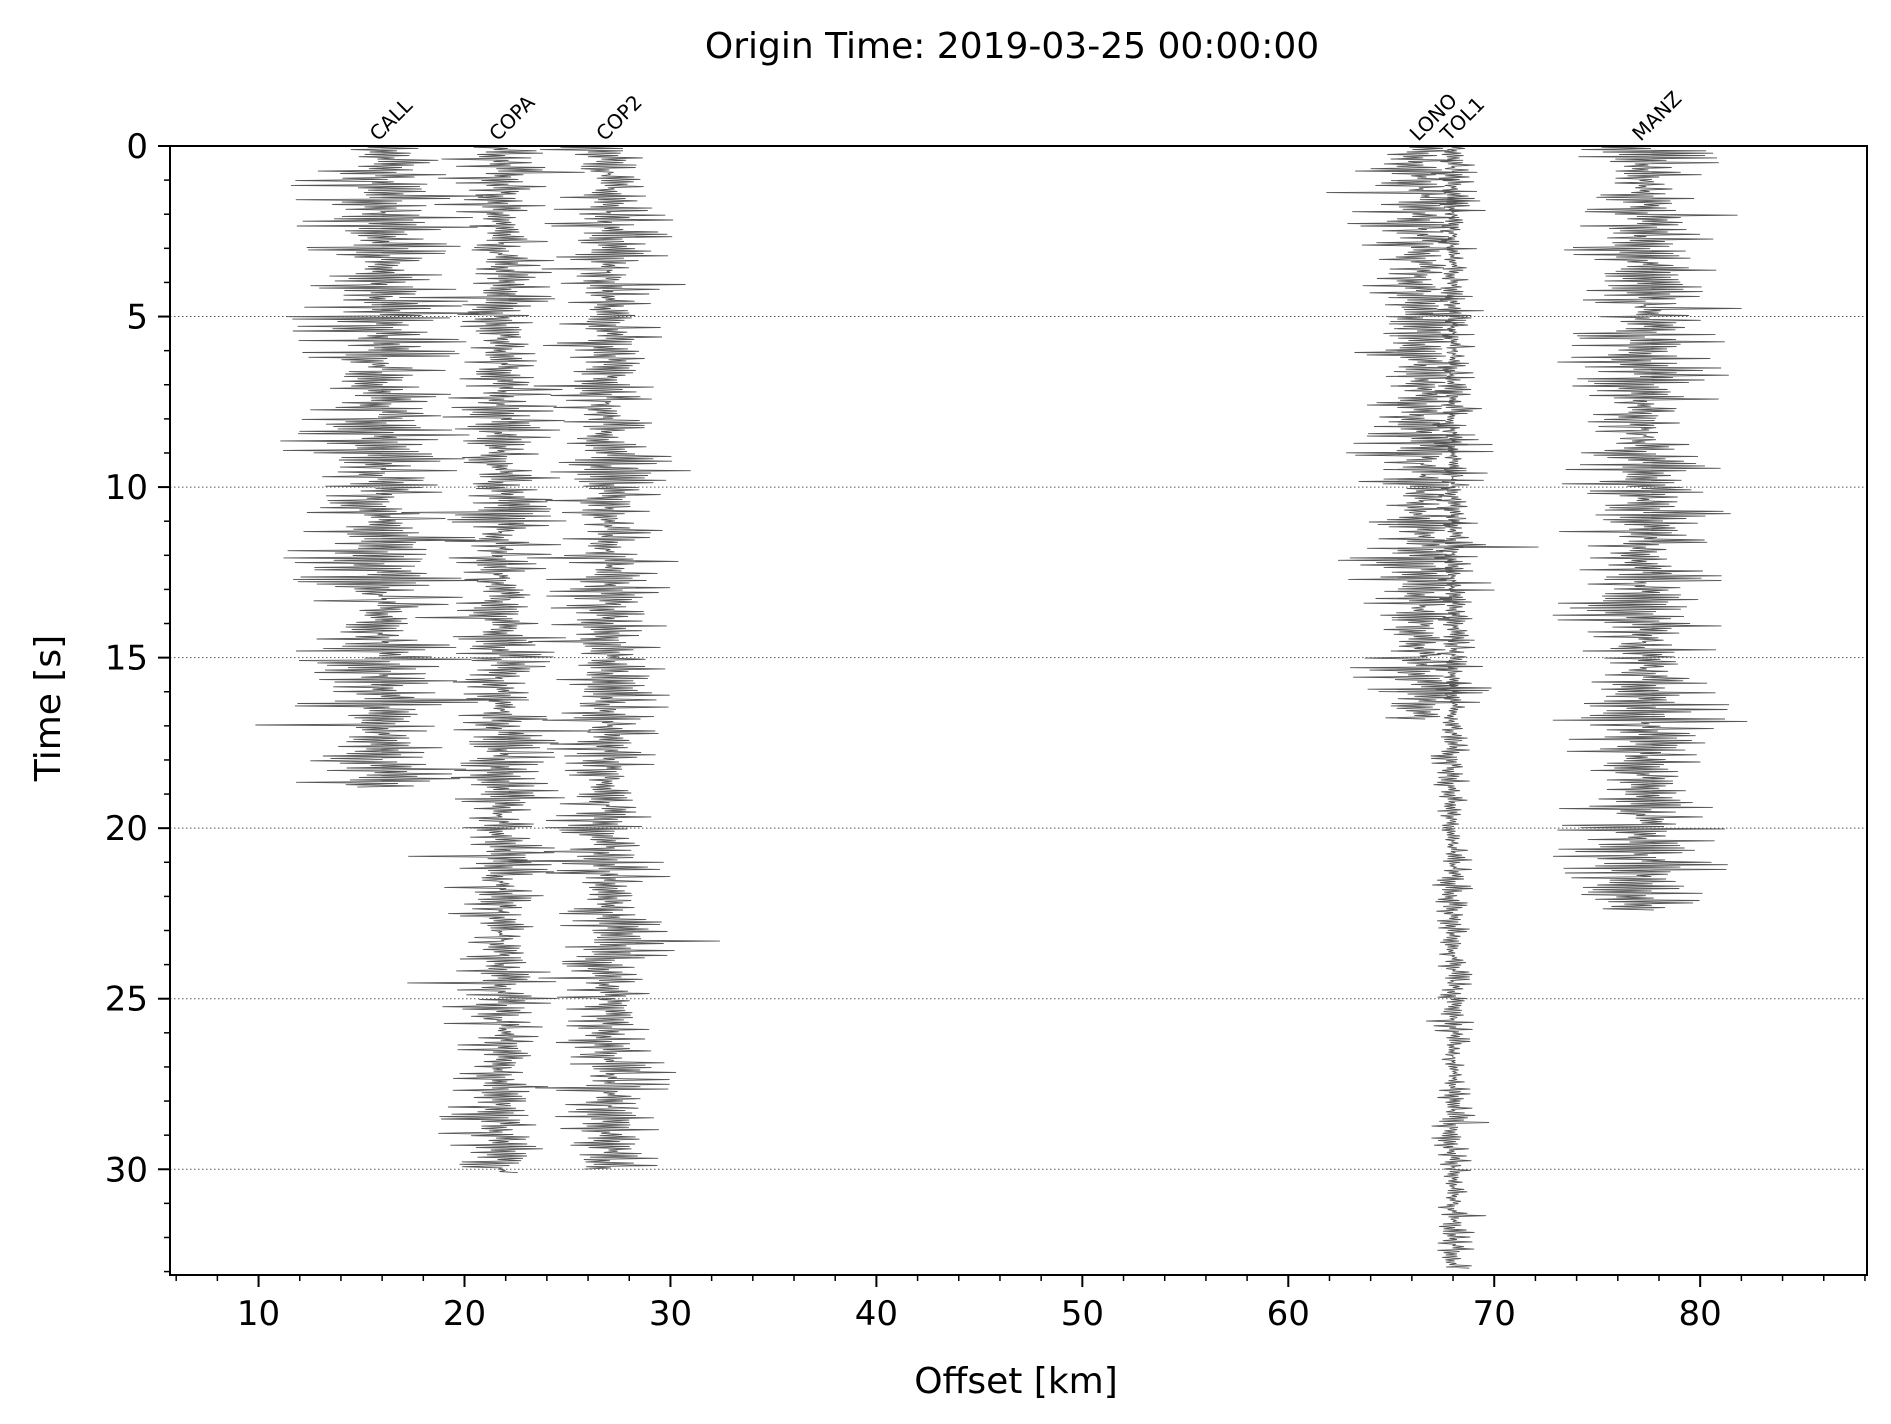  Describe the element at coordinates (1288, 1314) in the screenshot. I see `x-tick-label-60: 60` at that location.